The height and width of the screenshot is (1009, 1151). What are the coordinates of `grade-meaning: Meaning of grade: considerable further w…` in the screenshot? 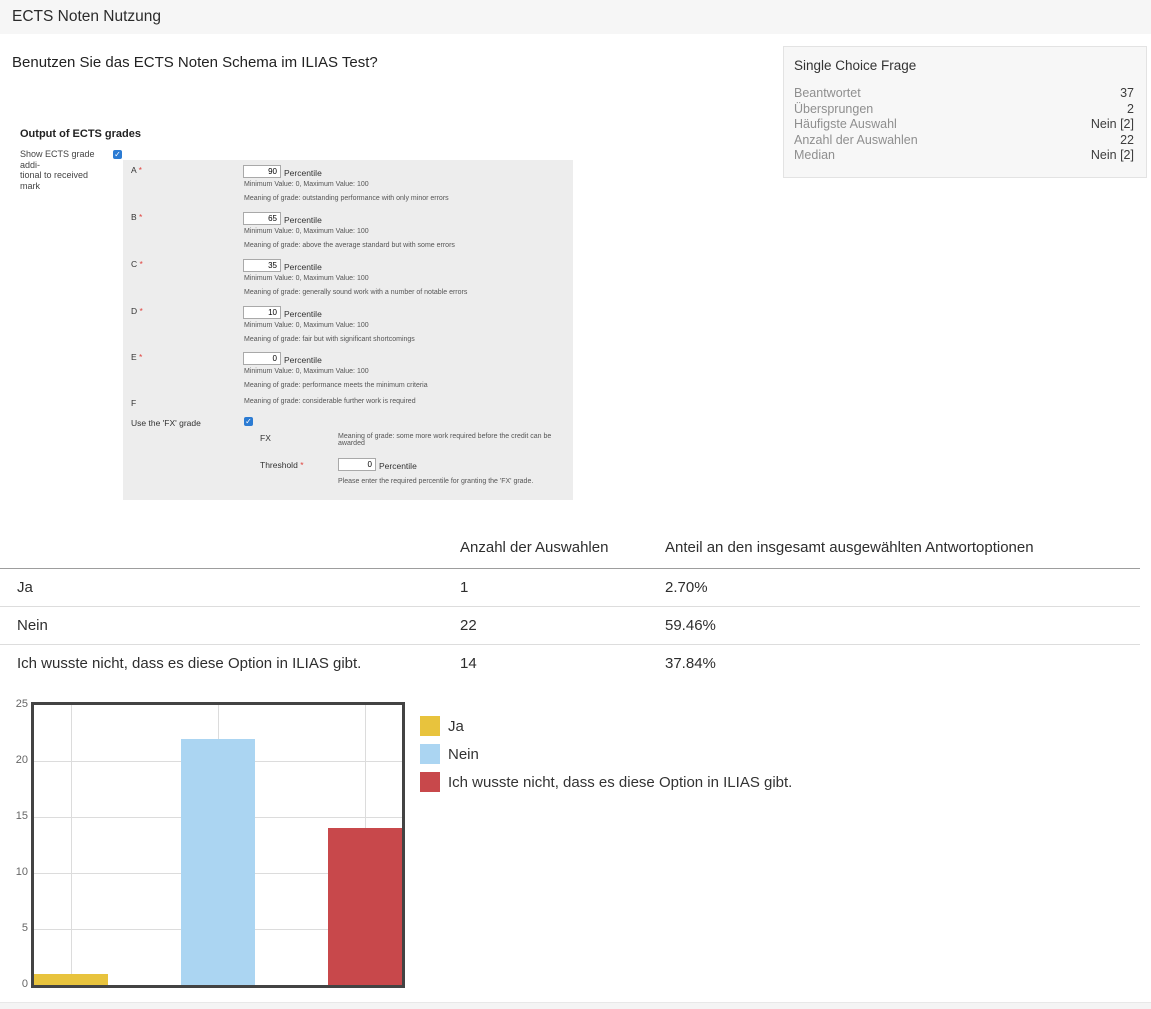 It's located at (330, 401).